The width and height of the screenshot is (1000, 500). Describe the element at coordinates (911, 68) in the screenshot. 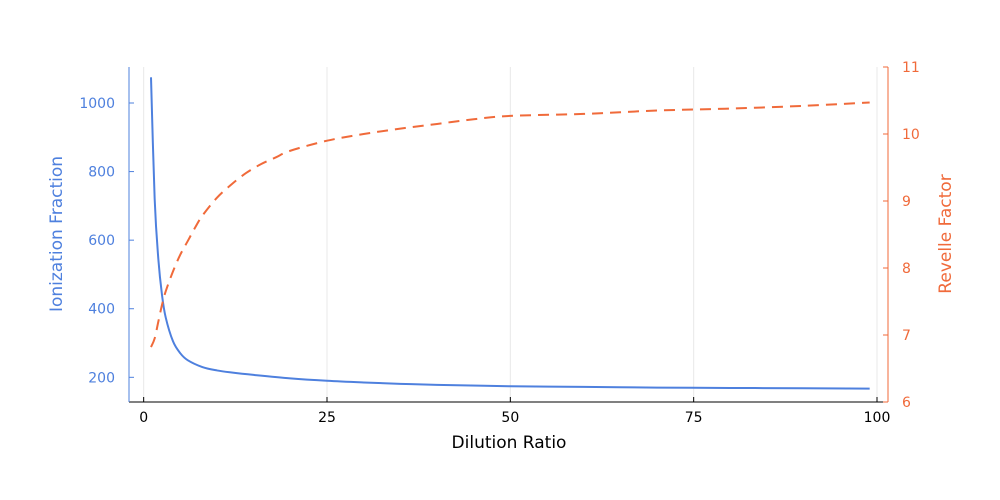

I see `y-right-tick-label: 11` at that location.